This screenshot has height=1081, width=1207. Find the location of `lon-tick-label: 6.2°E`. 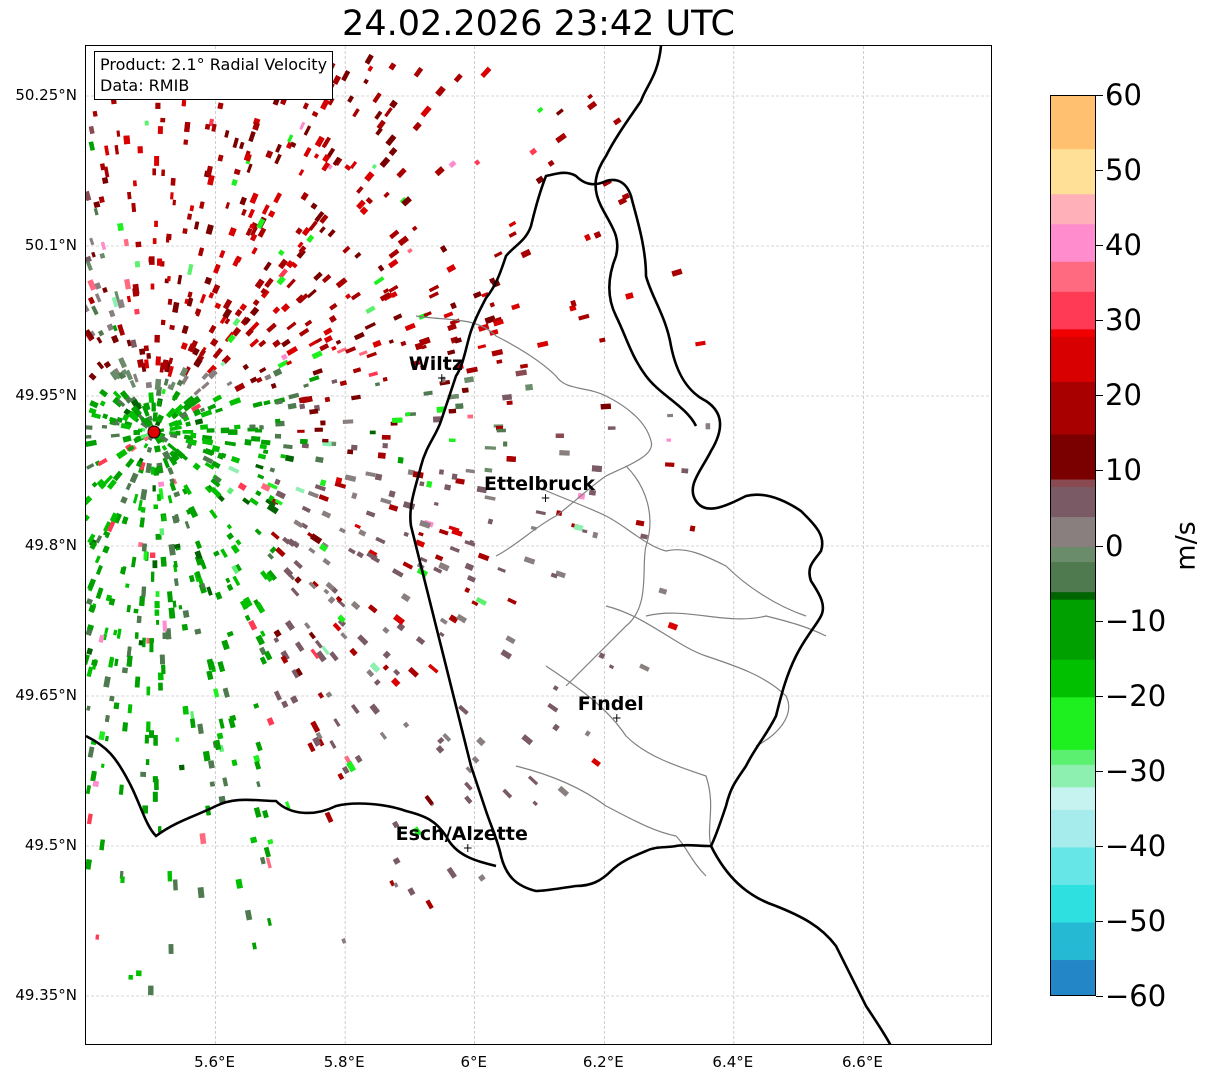

lon-tick-label: 6.2°E is located at coordinates (603, 1062).